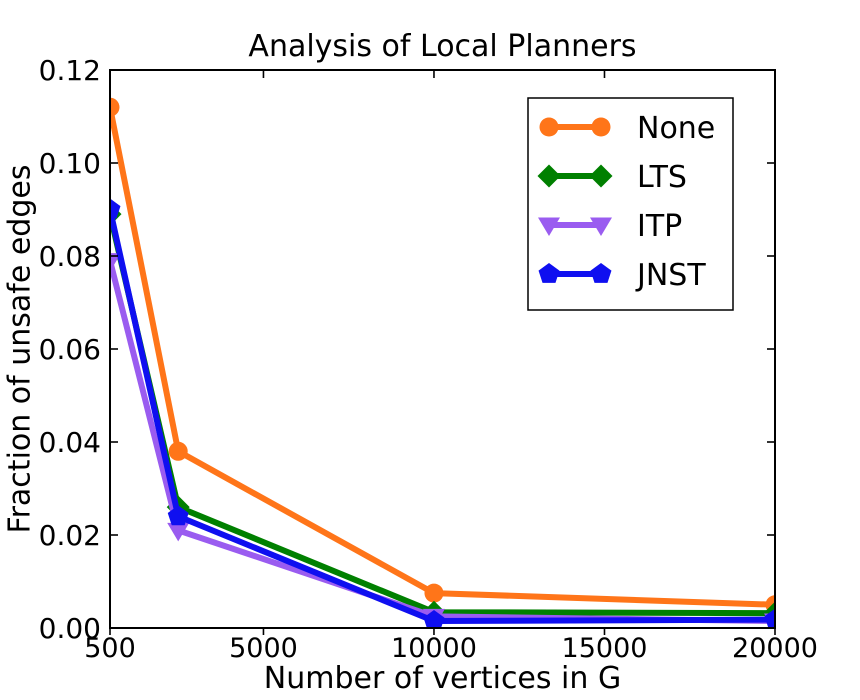 The height and width of the screenshot is (700, 860). What do you see at coordinates (70, 70) in the screenshot?
I see `y-tick-label: 0.12` at bounding box center [70, 70].